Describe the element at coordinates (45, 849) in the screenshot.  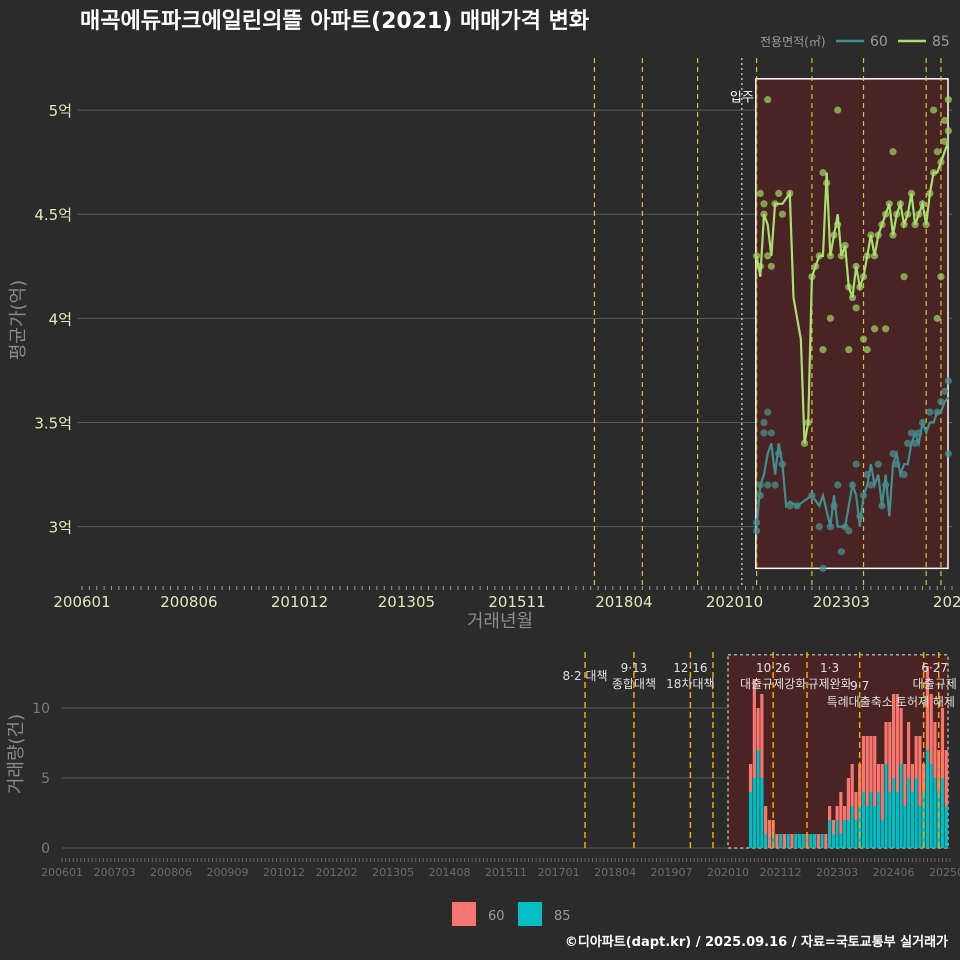
I see `bottom-y-tick-label: 0` at that location.